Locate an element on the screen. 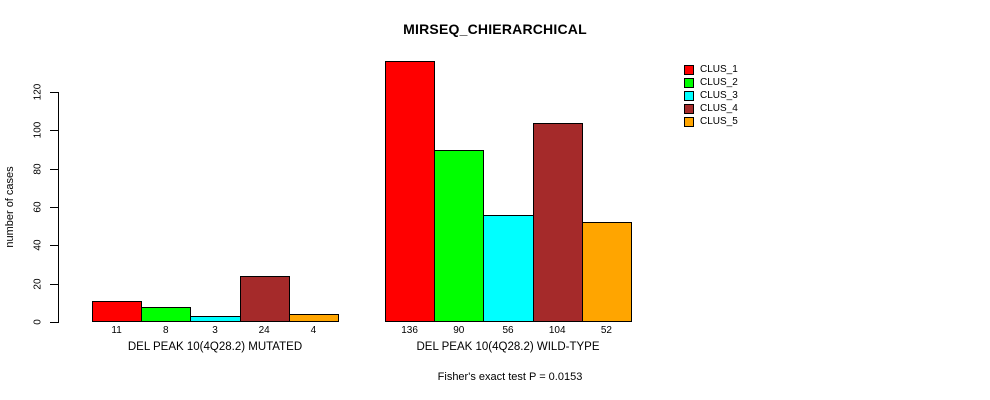 This screenshot has width=990, height=400. bar-clus_3-group1 is located at coordinates (215, 319).